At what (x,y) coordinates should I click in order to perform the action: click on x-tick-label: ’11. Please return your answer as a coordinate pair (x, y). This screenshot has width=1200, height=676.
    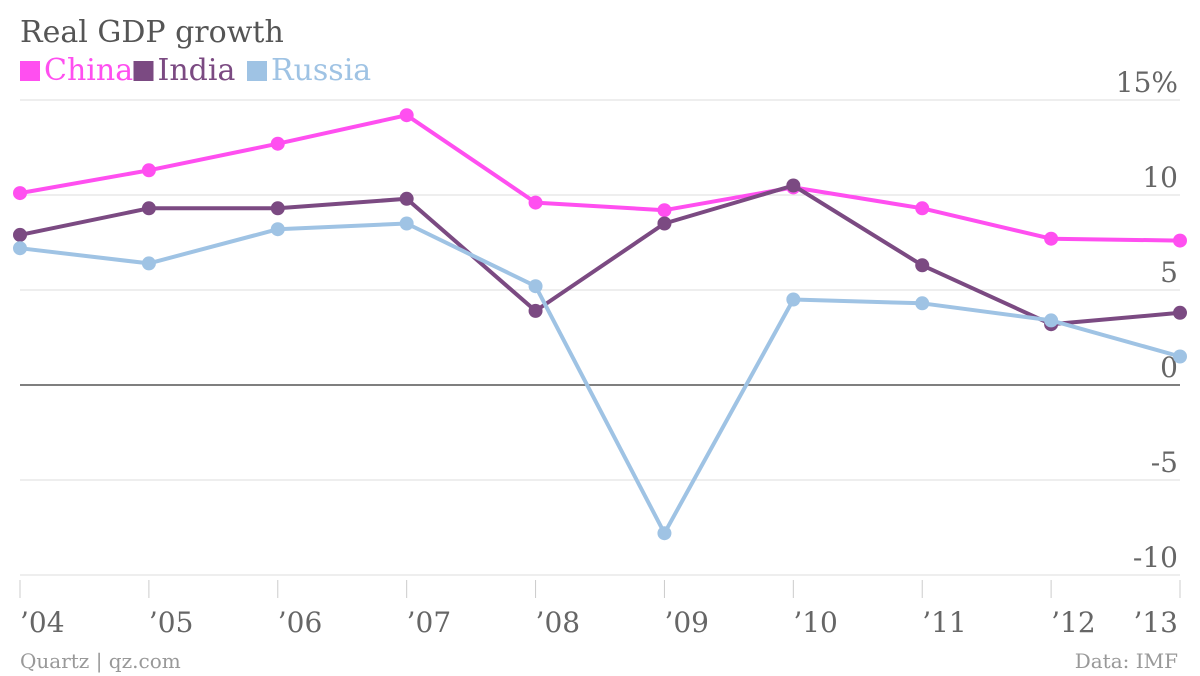
    Looking at the image, I should click on (944, 622).